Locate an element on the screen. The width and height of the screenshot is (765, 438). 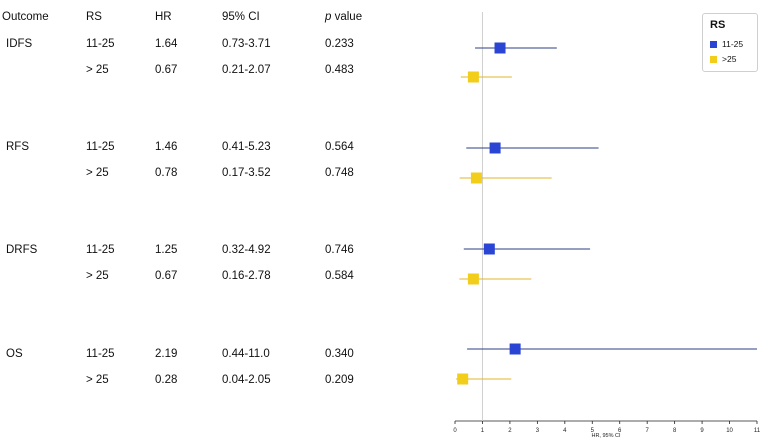
cell-ci: 0.21-2.07 is located at coordinates (246, 70).